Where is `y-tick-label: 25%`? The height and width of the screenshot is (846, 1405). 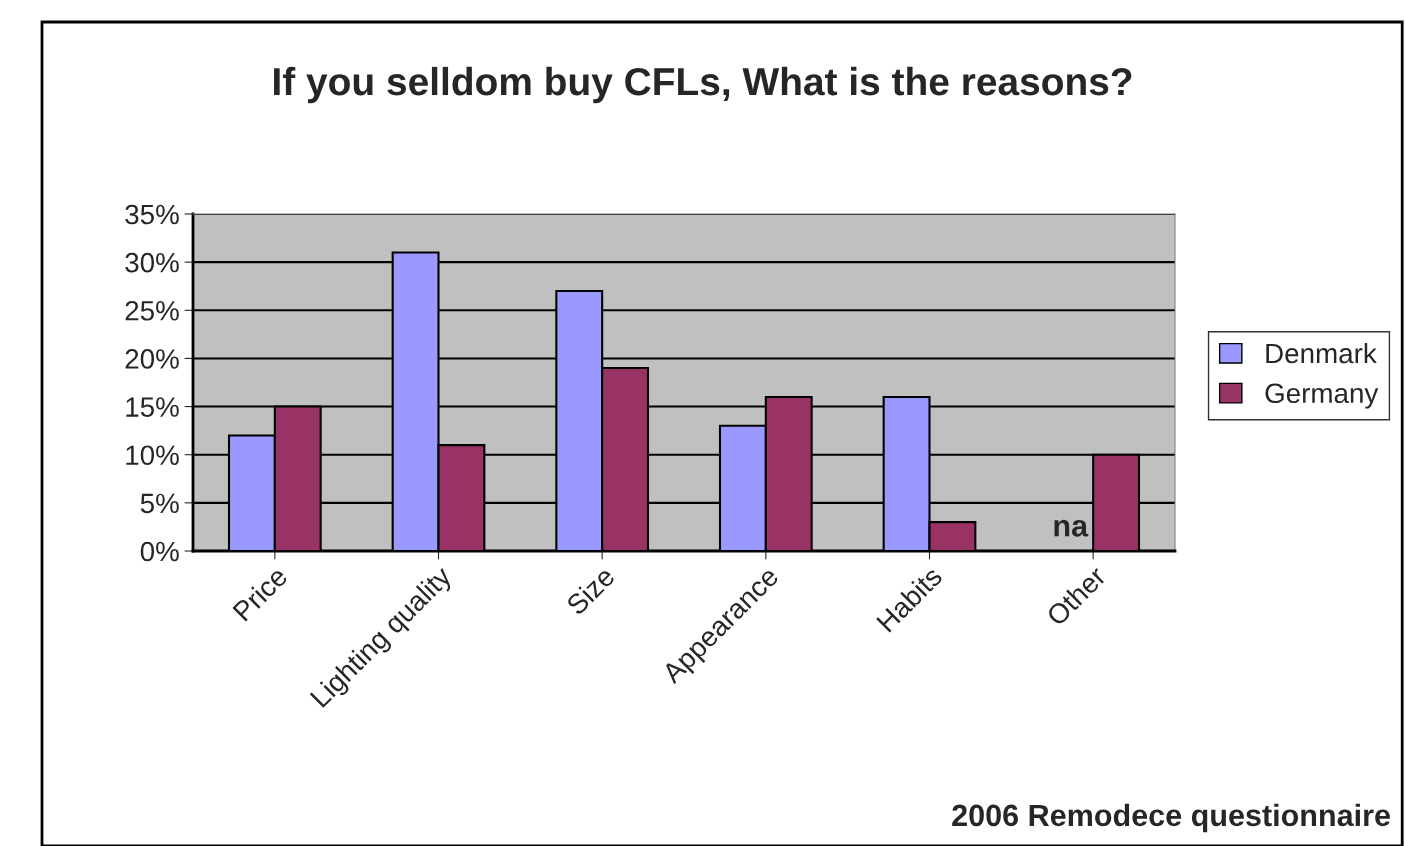
y-tick-label: 25% is located at coordinates (152, 310).